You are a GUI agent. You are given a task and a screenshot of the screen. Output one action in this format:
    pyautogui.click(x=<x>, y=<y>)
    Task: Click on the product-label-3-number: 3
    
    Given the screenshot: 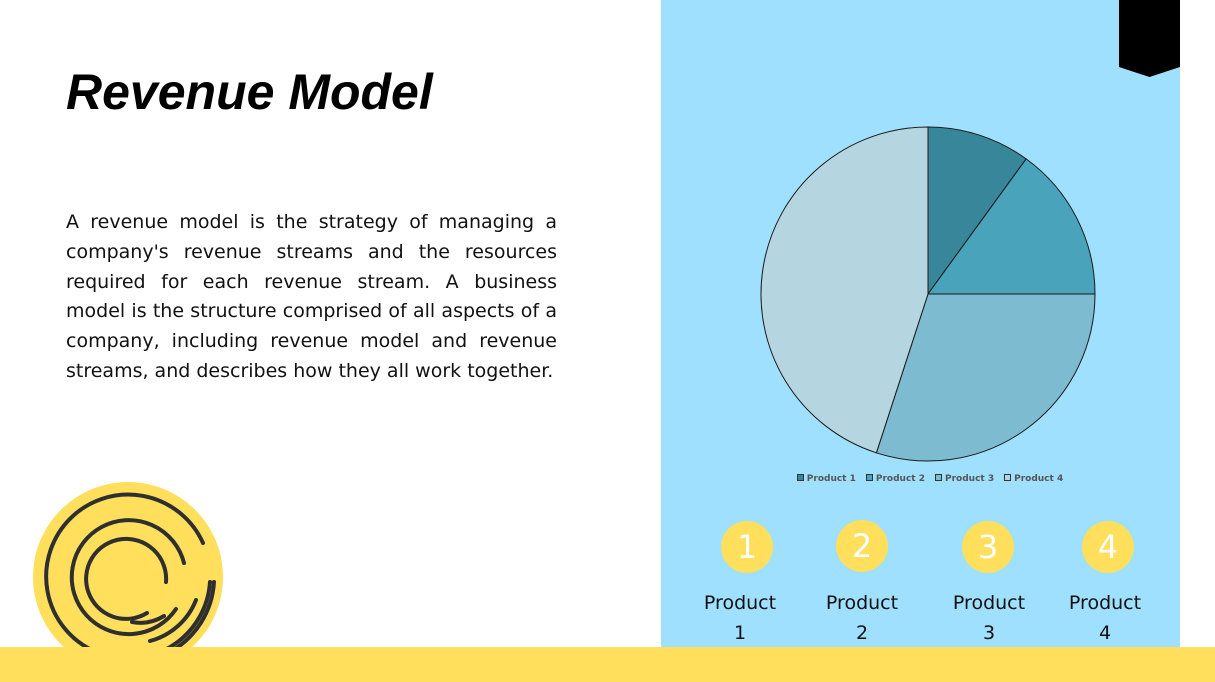 What is the action you would take?
    pyautogui.click(x=989, y=633)
    